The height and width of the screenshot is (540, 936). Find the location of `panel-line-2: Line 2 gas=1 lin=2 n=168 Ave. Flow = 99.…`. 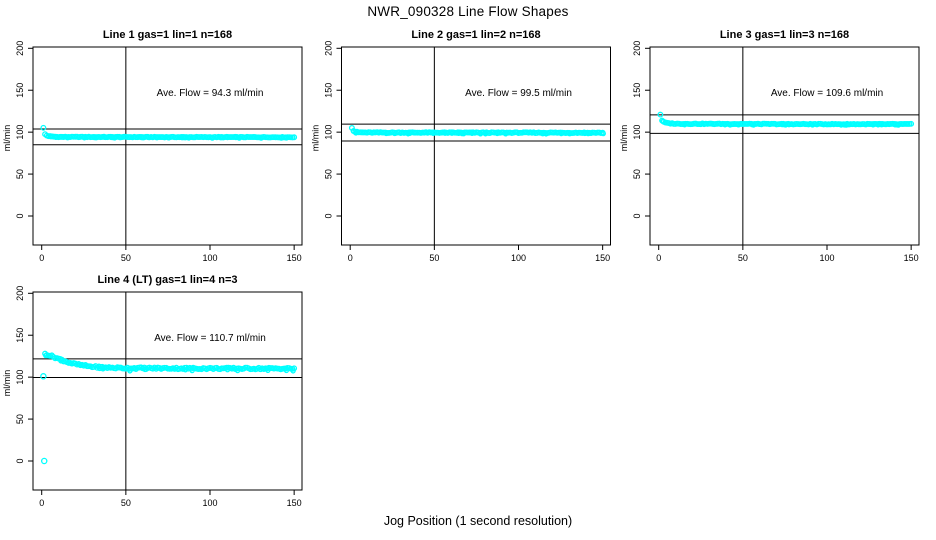

panel-line-2: Line 2 gas=1 lin=2 n=168 Ave. Flow = 99.… is located at coordinates (491, 64).